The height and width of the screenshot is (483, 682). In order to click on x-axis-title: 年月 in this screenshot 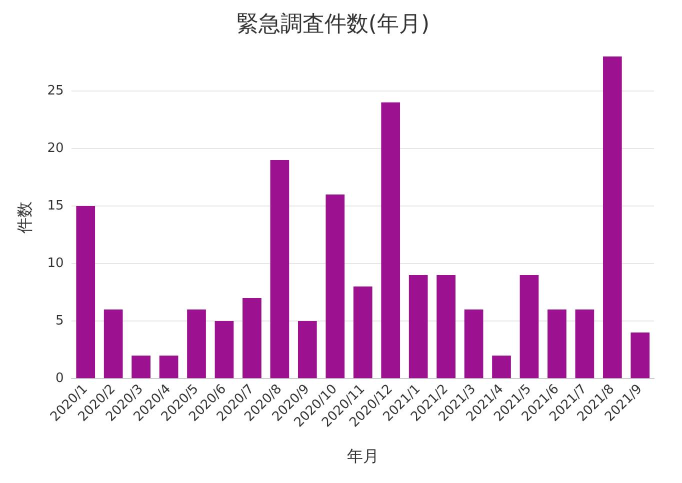, I will do `click(362, 456)`.